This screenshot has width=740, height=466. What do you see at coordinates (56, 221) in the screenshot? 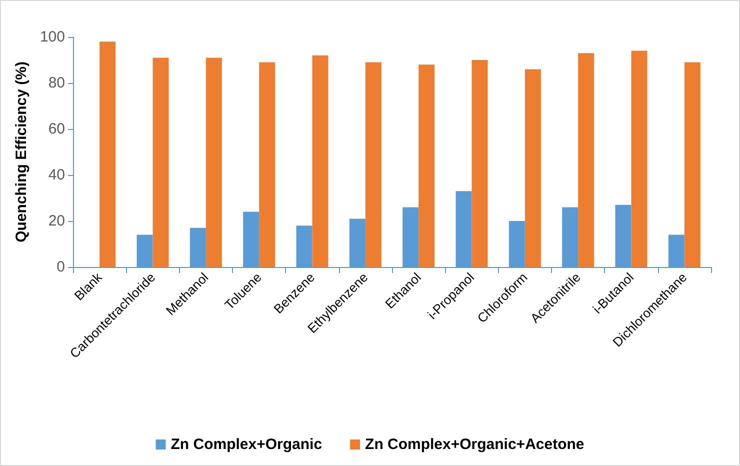
I see `y-tick-label: 20` at bounding box center [56, 221].